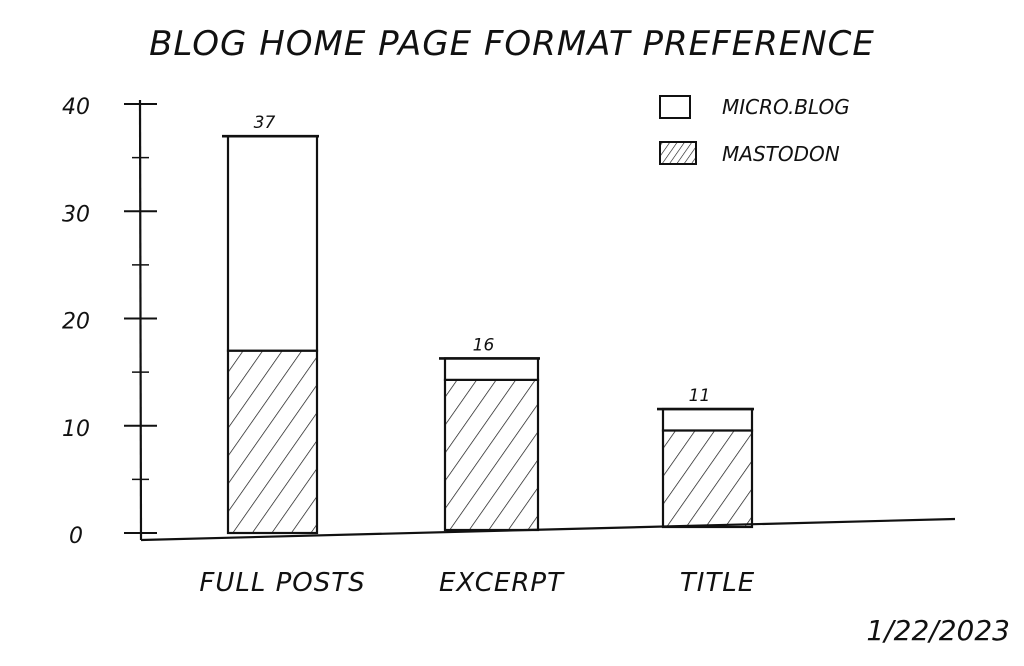 The width and height of the screenshot is (1024, 666). Describe the element at coordinates (76, 107) in the screenshot. I see `y-tick-label: 40` at that location.